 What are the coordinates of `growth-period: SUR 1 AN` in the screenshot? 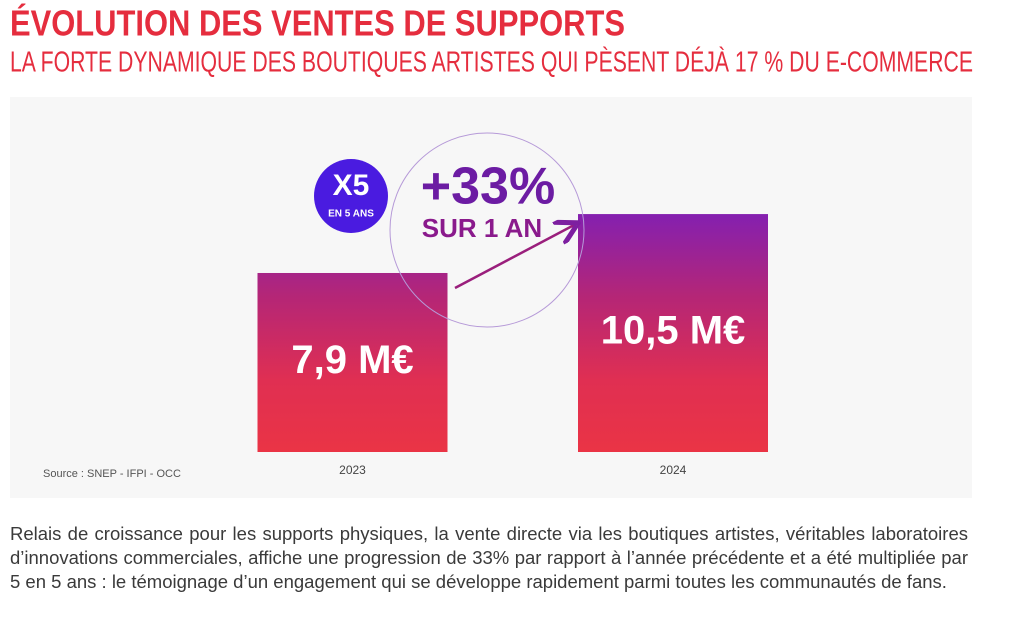 It's located at (482, 228).